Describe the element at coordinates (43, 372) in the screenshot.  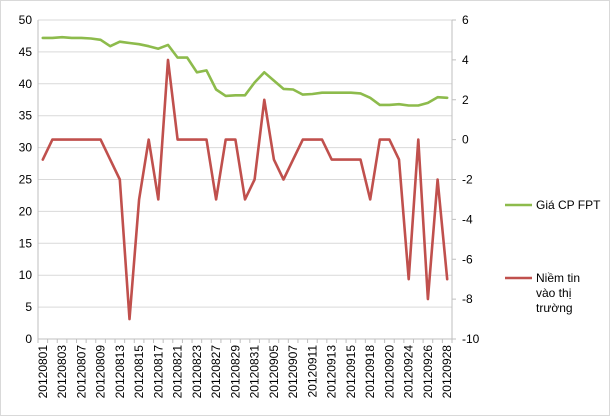
I see `x-tick-label: 20120801` at that location.